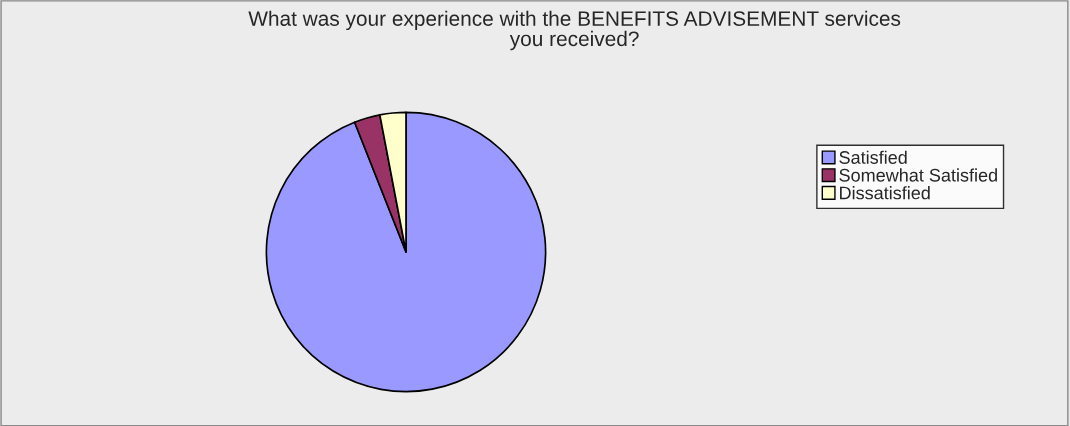 The image size is (1070, 426). Describe the element at coordinates (918, 175) in the screenshot. I see `legend-label: Somewhat Satisfied` at that location.